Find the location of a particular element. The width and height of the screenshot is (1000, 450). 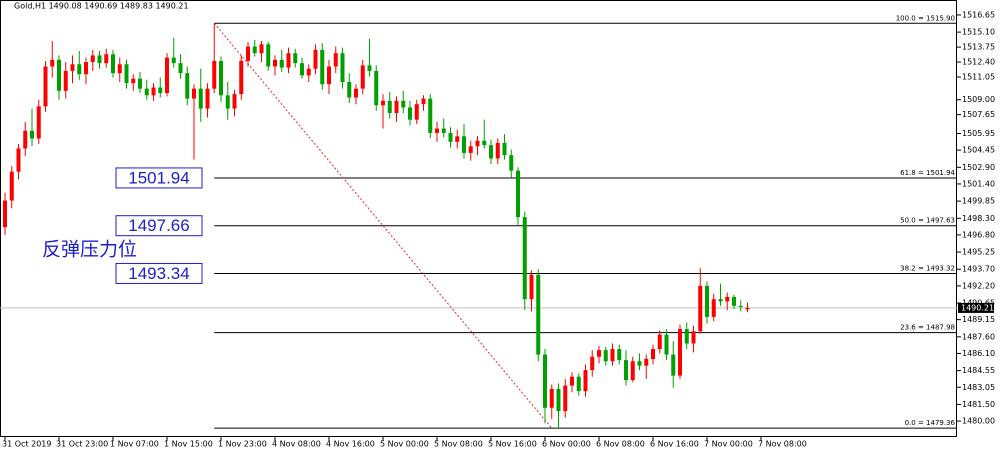

x-tick-label: 1 Nov 07:00 is located at coordinates (134, 444).